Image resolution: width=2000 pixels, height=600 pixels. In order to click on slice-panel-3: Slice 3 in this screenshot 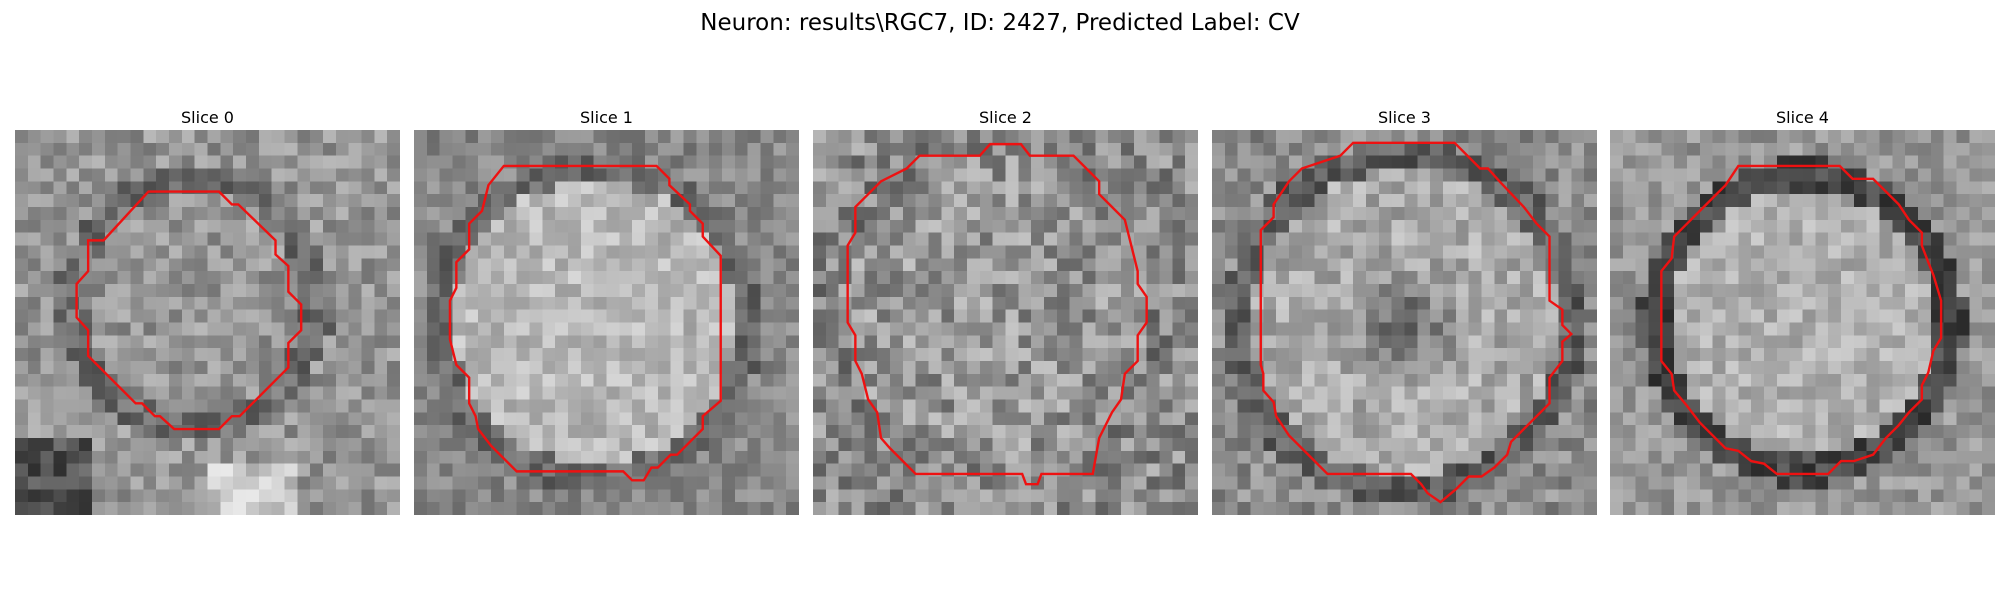, I will do `click(1404, 311)`.